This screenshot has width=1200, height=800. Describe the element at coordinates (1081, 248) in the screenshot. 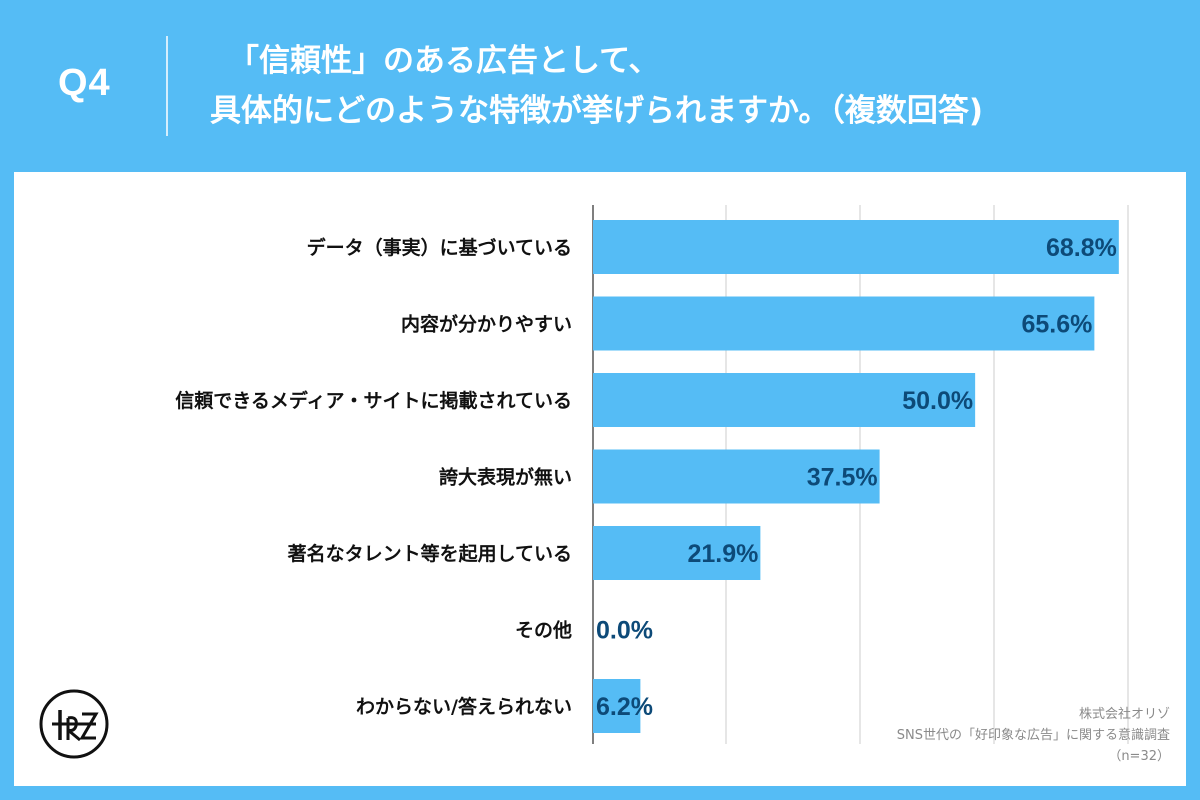

I see `value-label: 68.8%` at that location.